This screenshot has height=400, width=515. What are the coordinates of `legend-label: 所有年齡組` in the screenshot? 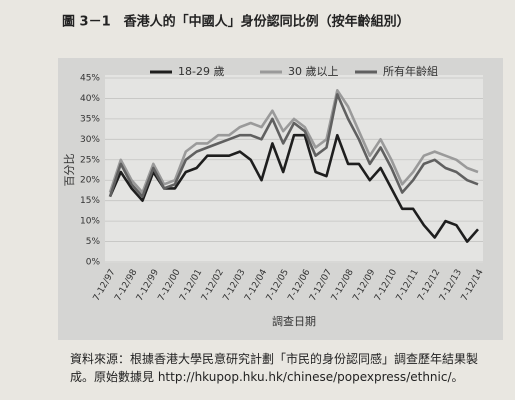 It's located at (410, 71).